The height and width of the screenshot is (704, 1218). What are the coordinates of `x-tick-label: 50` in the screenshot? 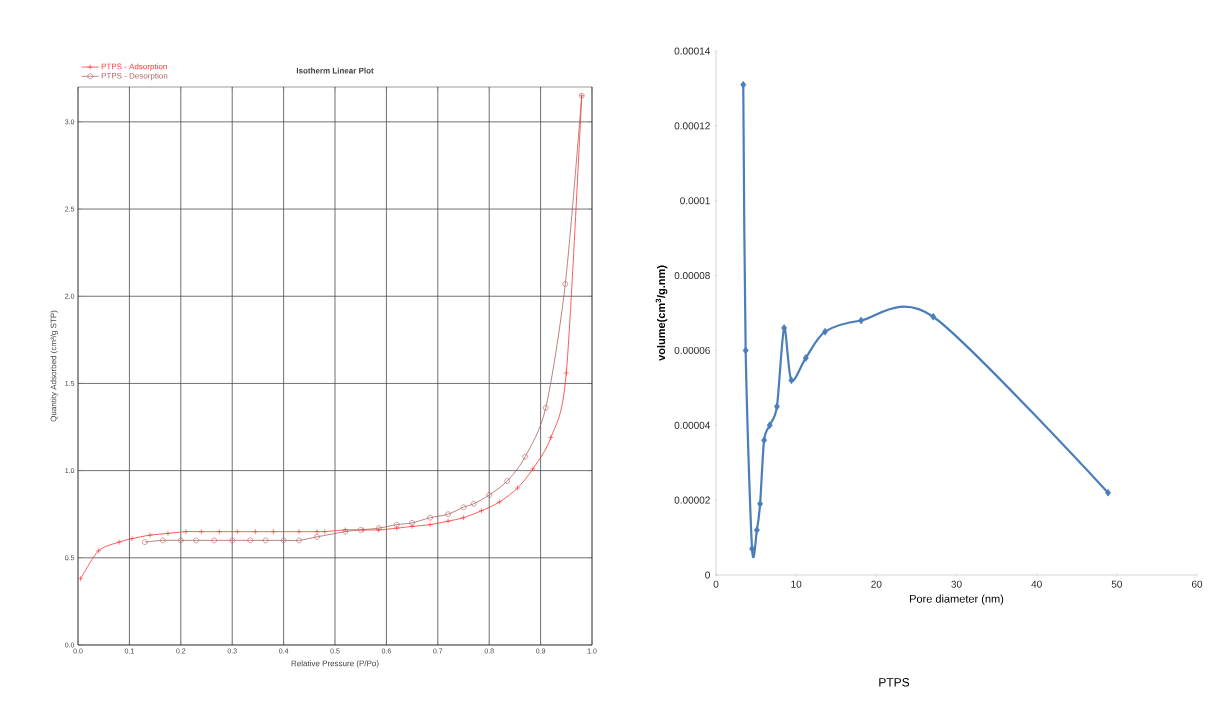 It's located at (1117, 584).